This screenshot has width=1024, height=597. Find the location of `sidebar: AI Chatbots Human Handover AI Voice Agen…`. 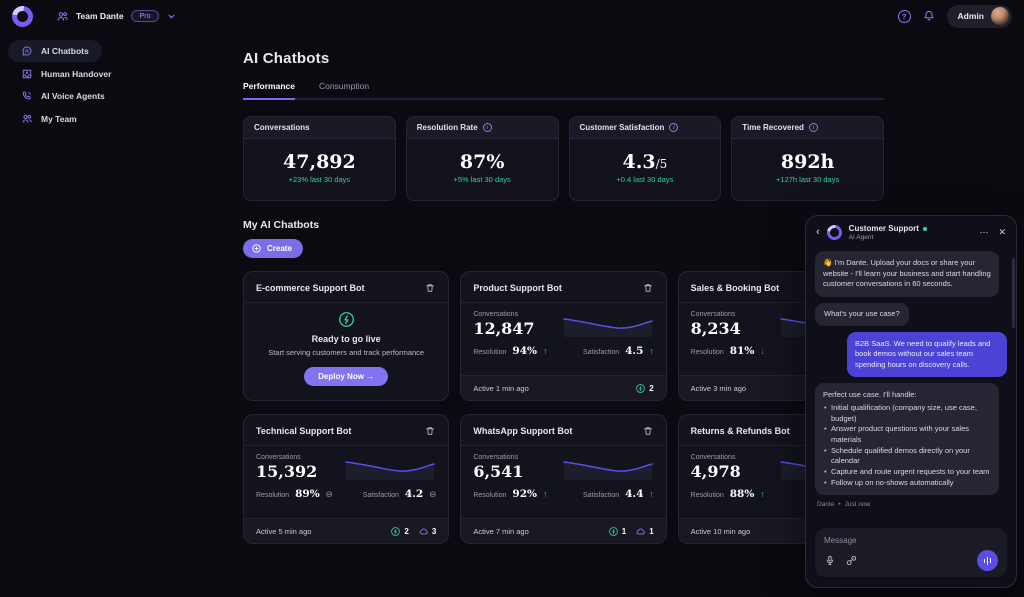

sidebar: AI Chatbots Human Handover AI Voice Agen… is located at coordinates (120, 85).